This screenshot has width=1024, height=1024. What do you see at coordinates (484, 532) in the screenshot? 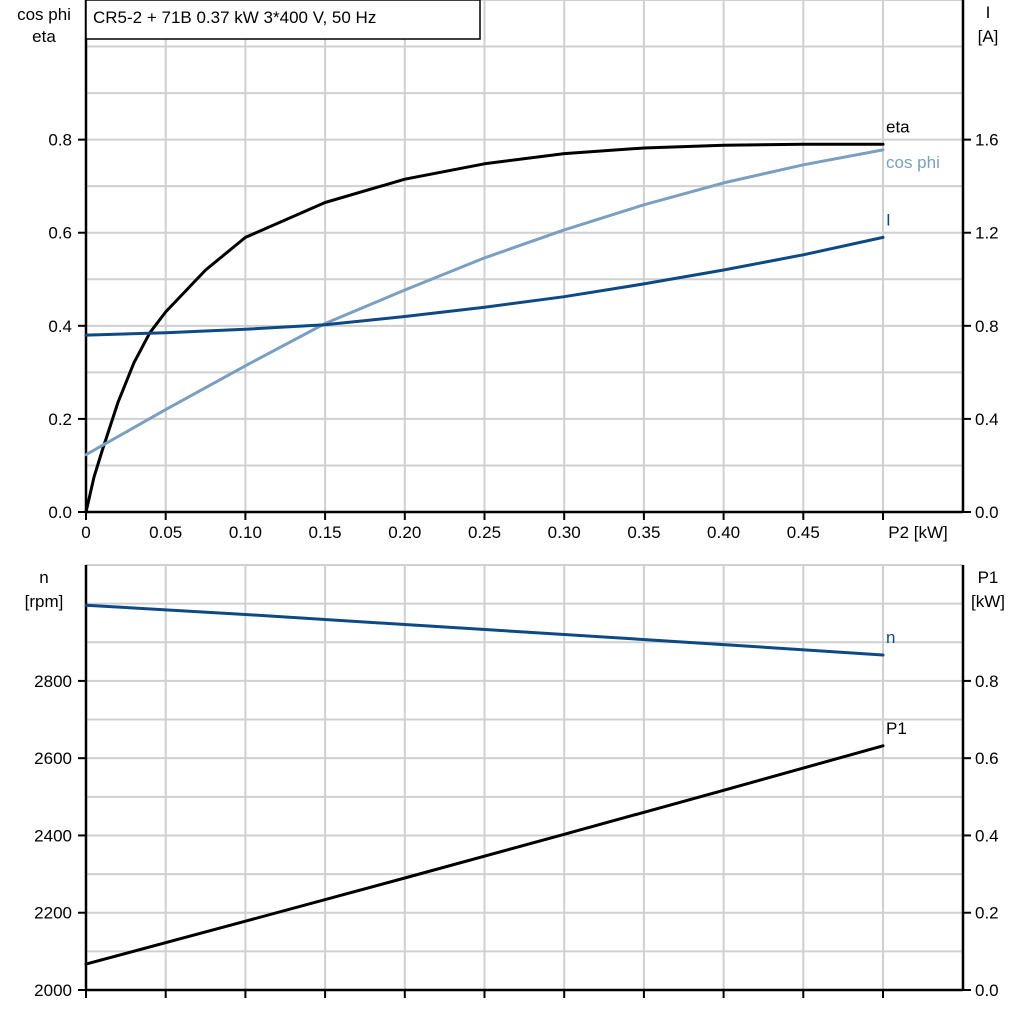
I see `x-tick-label: 0.25` at bounding box center [484, 532].